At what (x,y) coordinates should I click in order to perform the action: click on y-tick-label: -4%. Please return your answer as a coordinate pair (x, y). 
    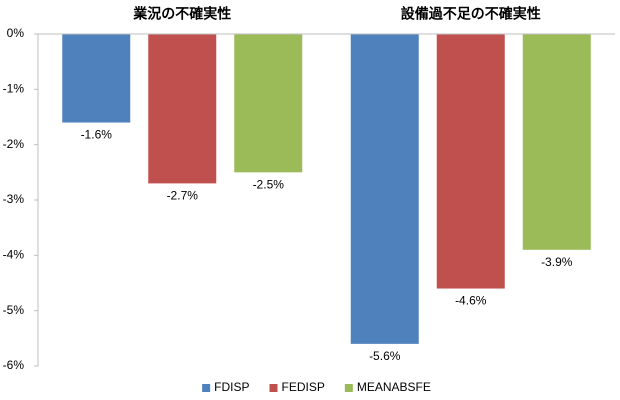
    Looking at the image, I should click on (14, 255).